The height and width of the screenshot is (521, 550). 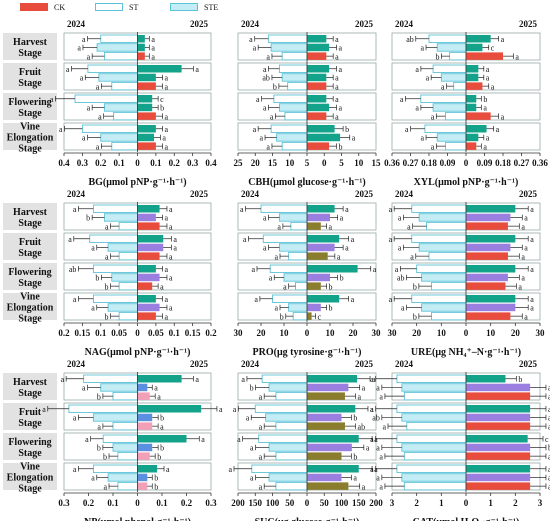 What do you see at coordinates (194, 7) in the screenshot?
I see `legend-item-ste: STE` at bounding box center [194, 7].